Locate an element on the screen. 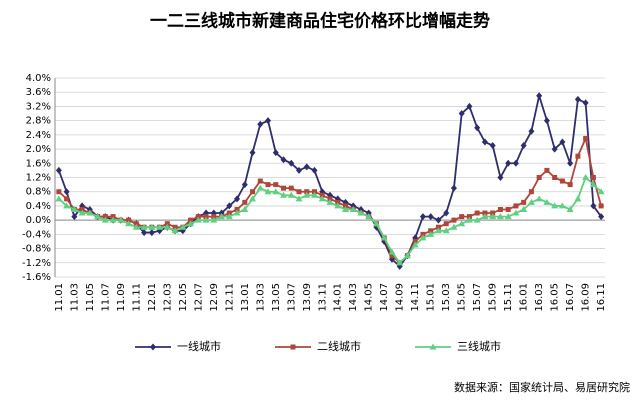 Image resolution: width=640 pixels, height=404 pixels. x-tick-label: 12.01 is located at coordinates (152, 297).